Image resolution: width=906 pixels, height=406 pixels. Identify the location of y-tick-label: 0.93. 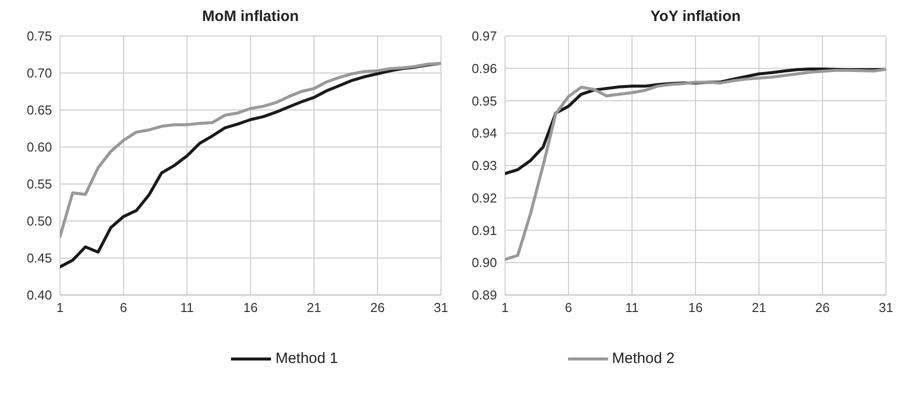
(484, 166).